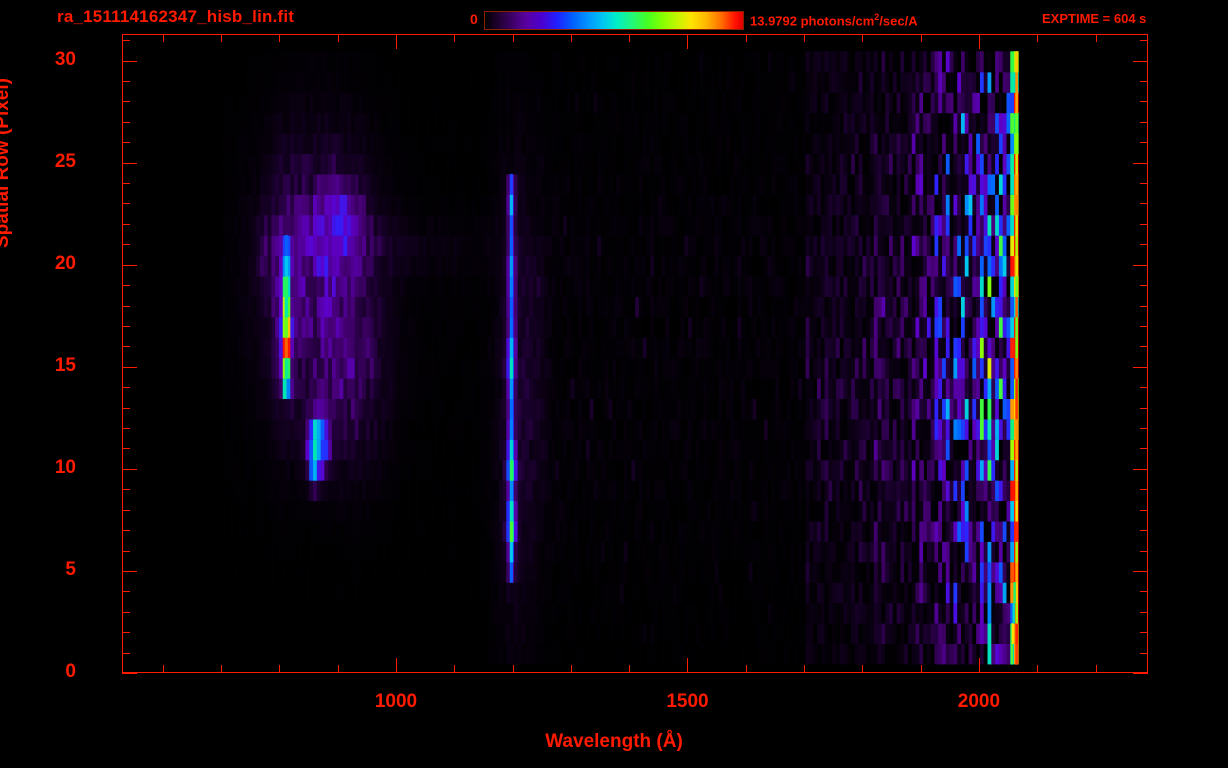 Image resolution: width=1228 pixels, height=768 pixels. What do you see at coordinates (921, 669) in the screenshot?
I see `x-tick-bottom-1900` at bounding box center [921, 669].